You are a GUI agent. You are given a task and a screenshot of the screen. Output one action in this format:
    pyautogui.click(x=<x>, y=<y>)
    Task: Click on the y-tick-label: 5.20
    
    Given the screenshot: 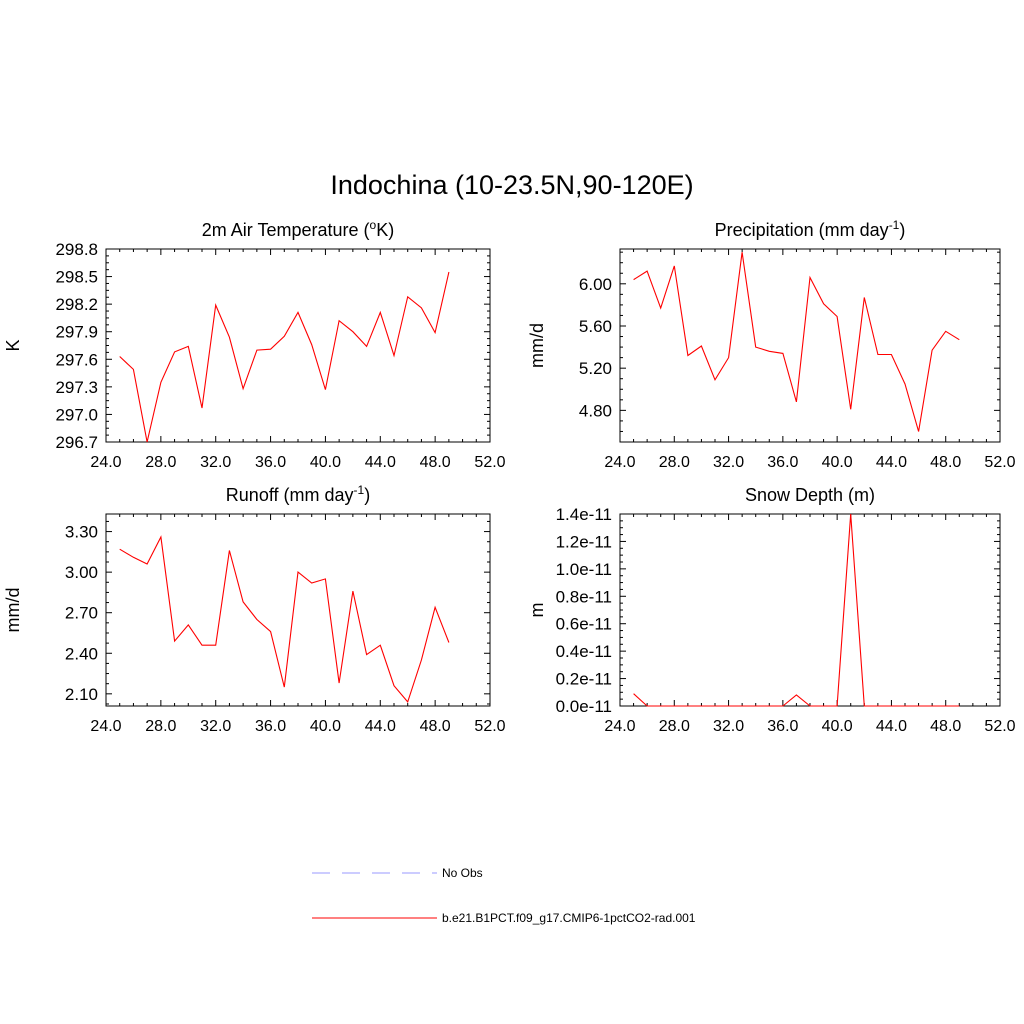 What is the action you would take?
    pyautogui.click(x=595, y=368)
    